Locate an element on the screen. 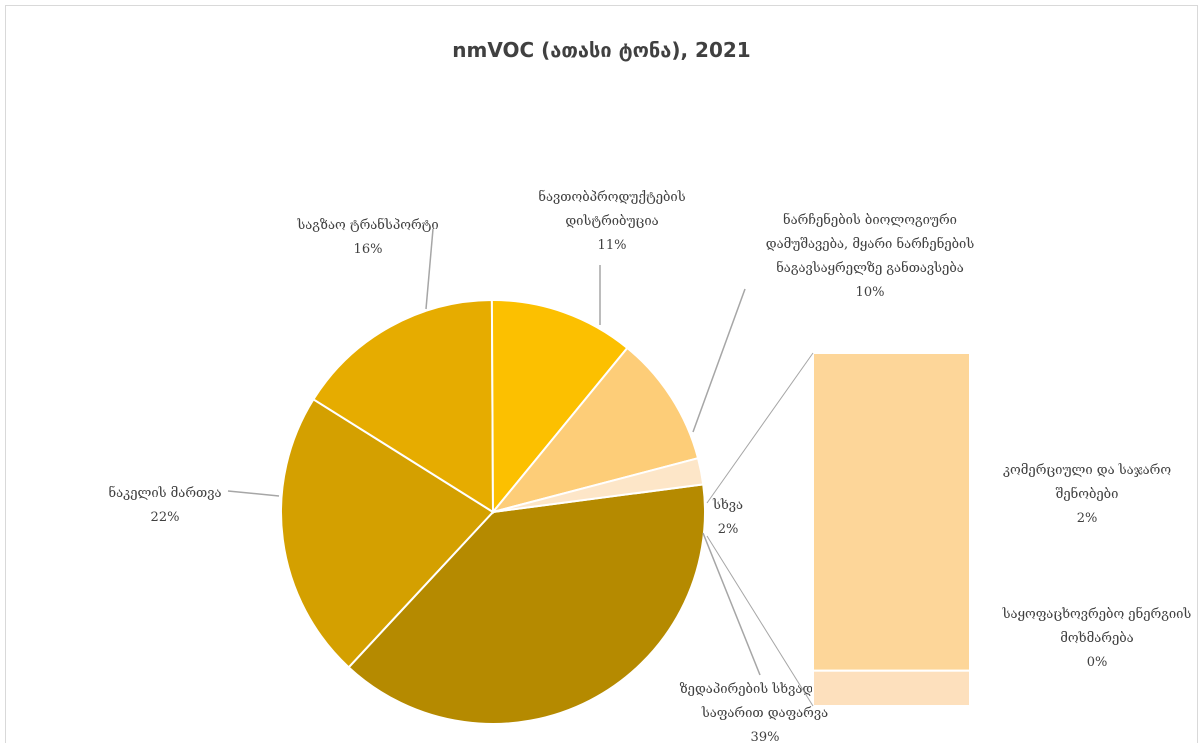 The height and width of the screenshot is (743, 1203). slice-label-4: დამუშავება, მყარი ნარჩენების is located at coordinates (870, 244).